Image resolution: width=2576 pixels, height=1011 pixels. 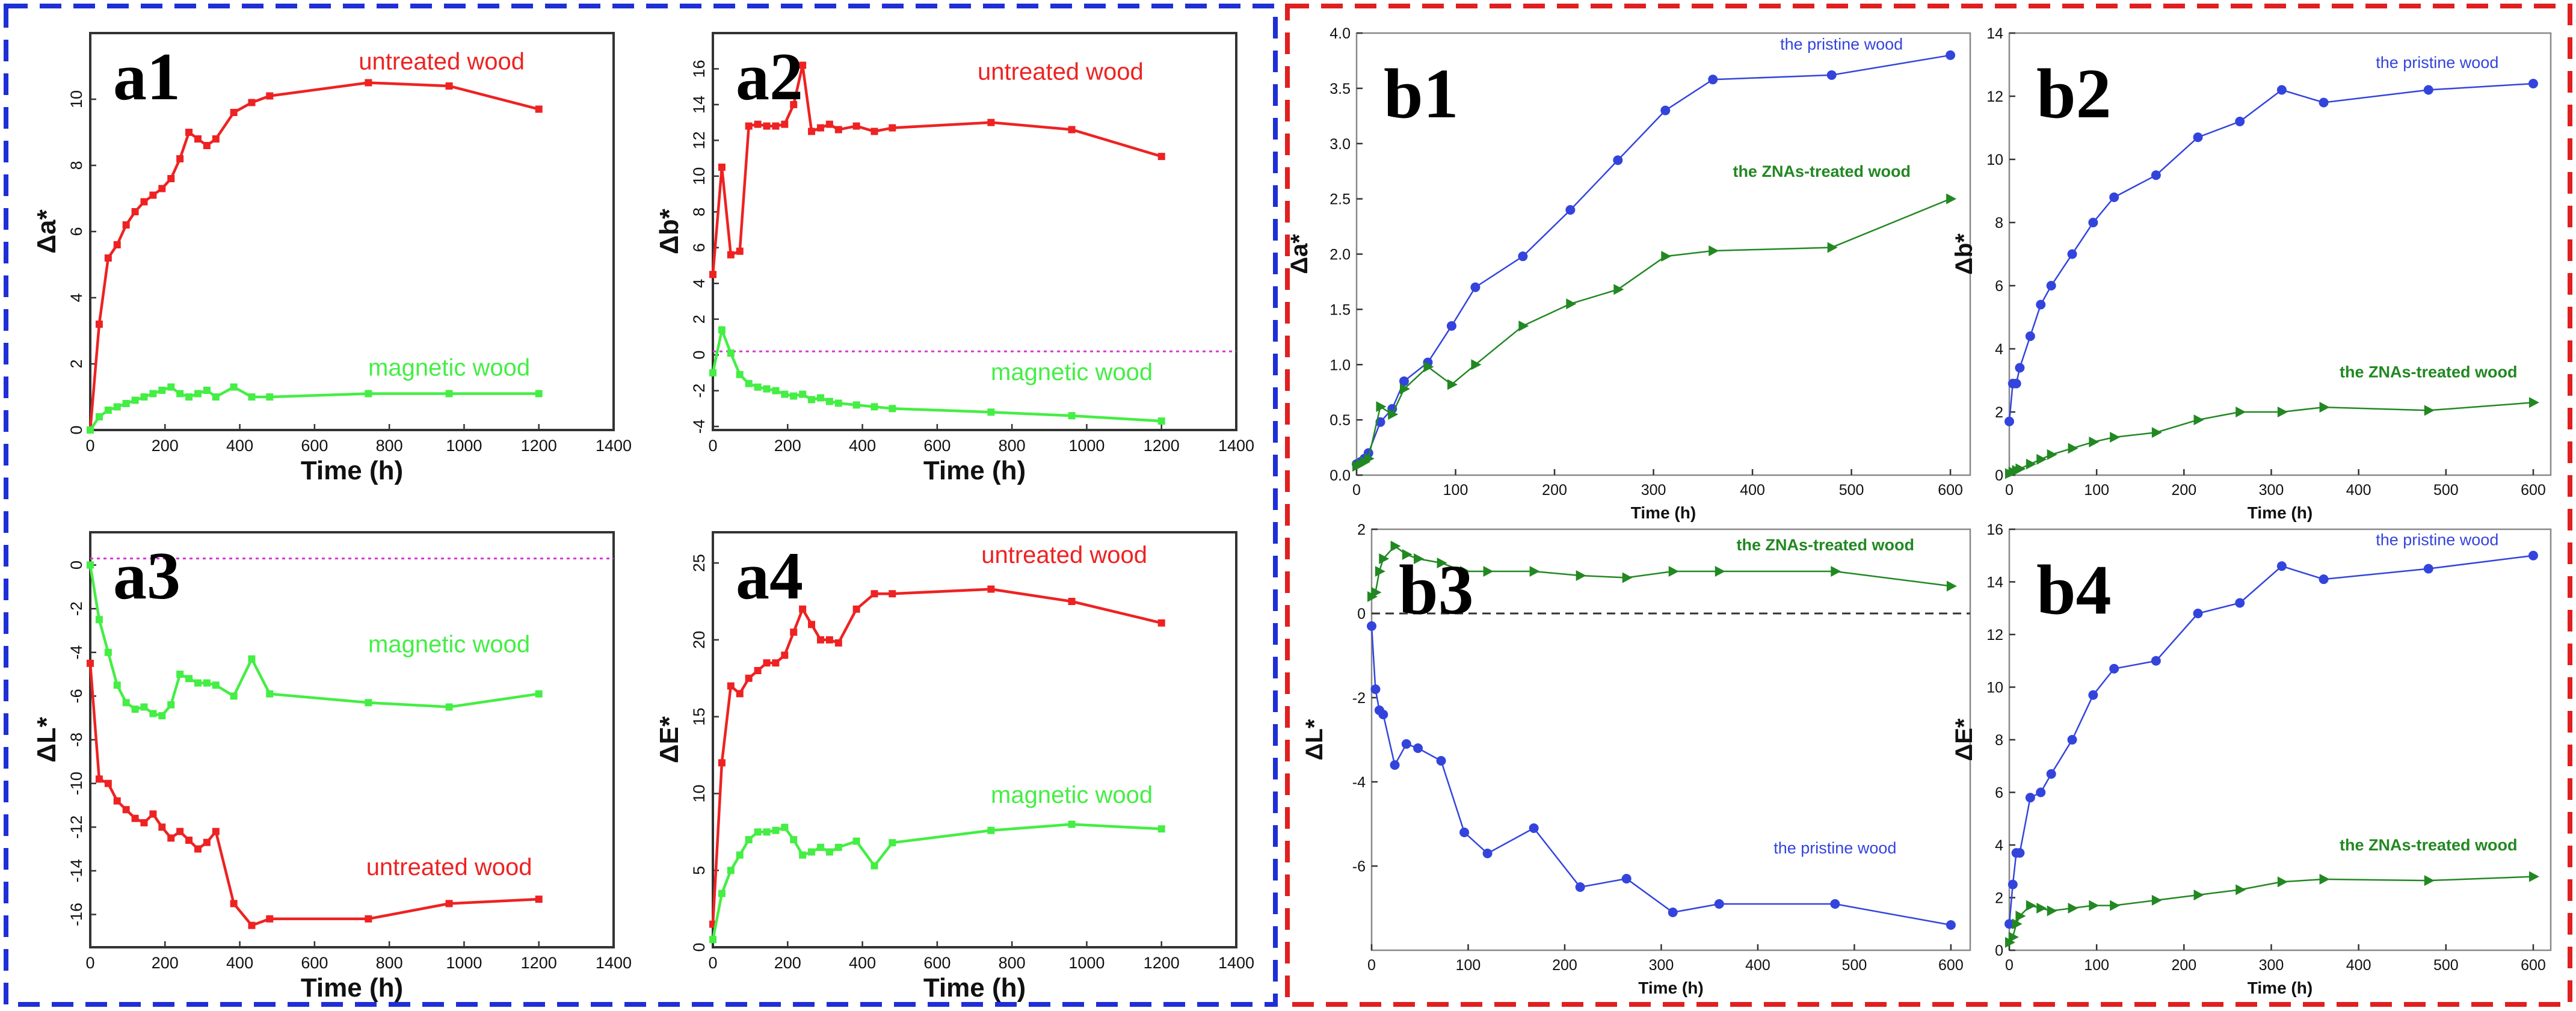 I want to click on series-untreated-wood: untreated wood, so click(x=315, y=242).